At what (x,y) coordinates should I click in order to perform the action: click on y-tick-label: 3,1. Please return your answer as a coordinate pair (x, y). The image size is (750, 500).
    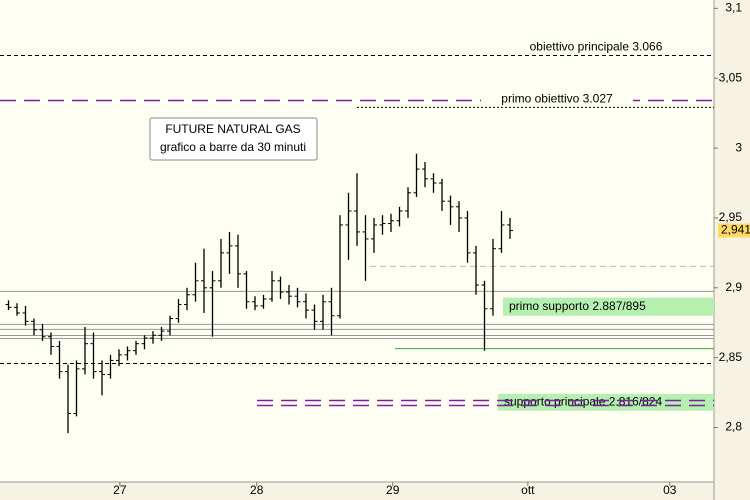
    Looking at the image, I should click on (733, 8).